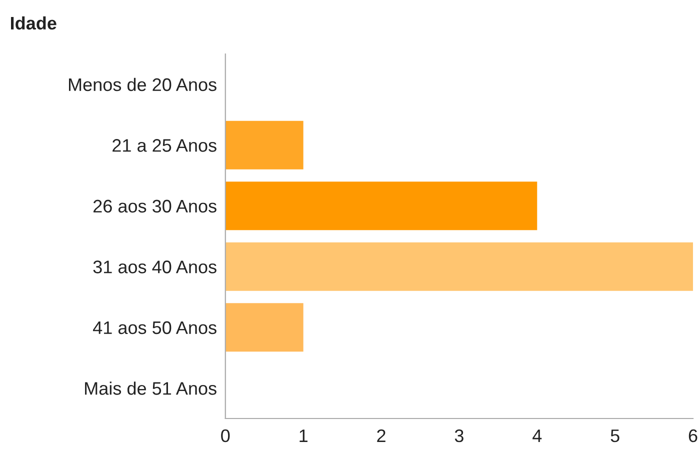  I want to click on y-tick-label: Menos de 20 Anos, so click(142, 85).